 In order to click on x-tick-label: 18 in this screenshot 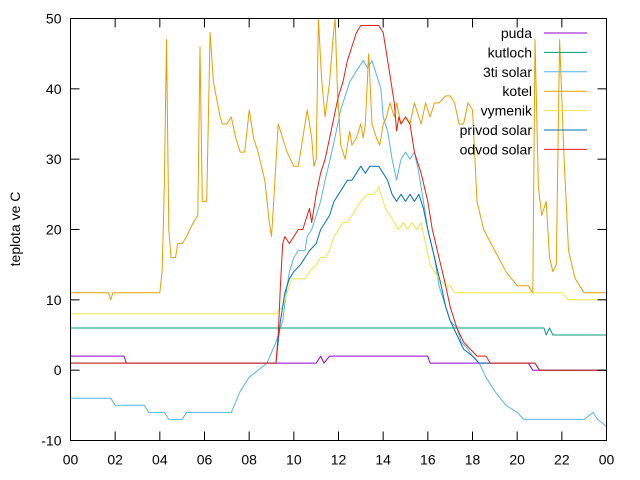, I will do `click(473, 460)`.